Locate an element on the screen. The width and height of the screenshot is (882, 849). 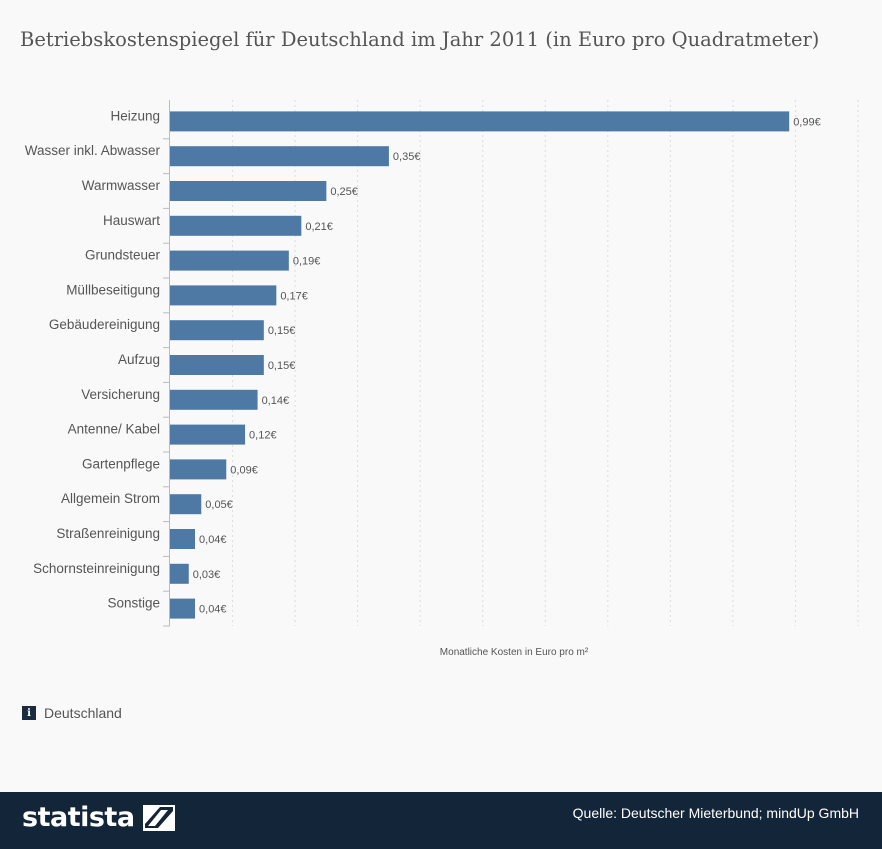
info-icon: i is located at coordinates (29, 713).